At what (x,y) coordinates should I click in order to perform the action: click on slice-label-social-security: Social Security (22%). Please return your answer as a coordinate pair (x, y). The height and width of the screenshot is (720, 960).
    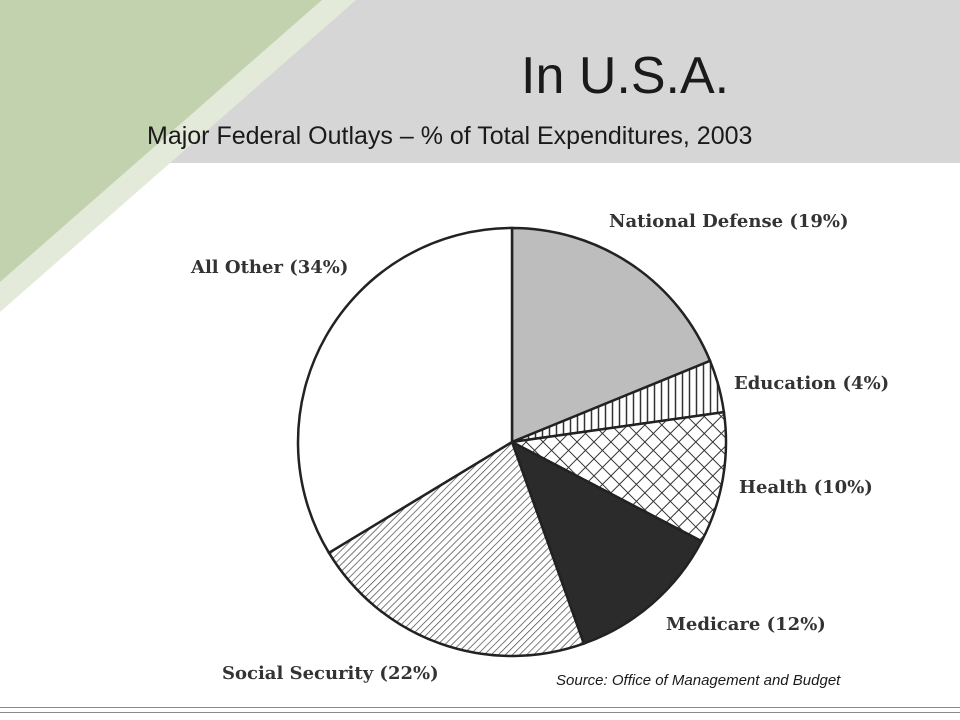
    Looking at the image, I should click on (330, 673).